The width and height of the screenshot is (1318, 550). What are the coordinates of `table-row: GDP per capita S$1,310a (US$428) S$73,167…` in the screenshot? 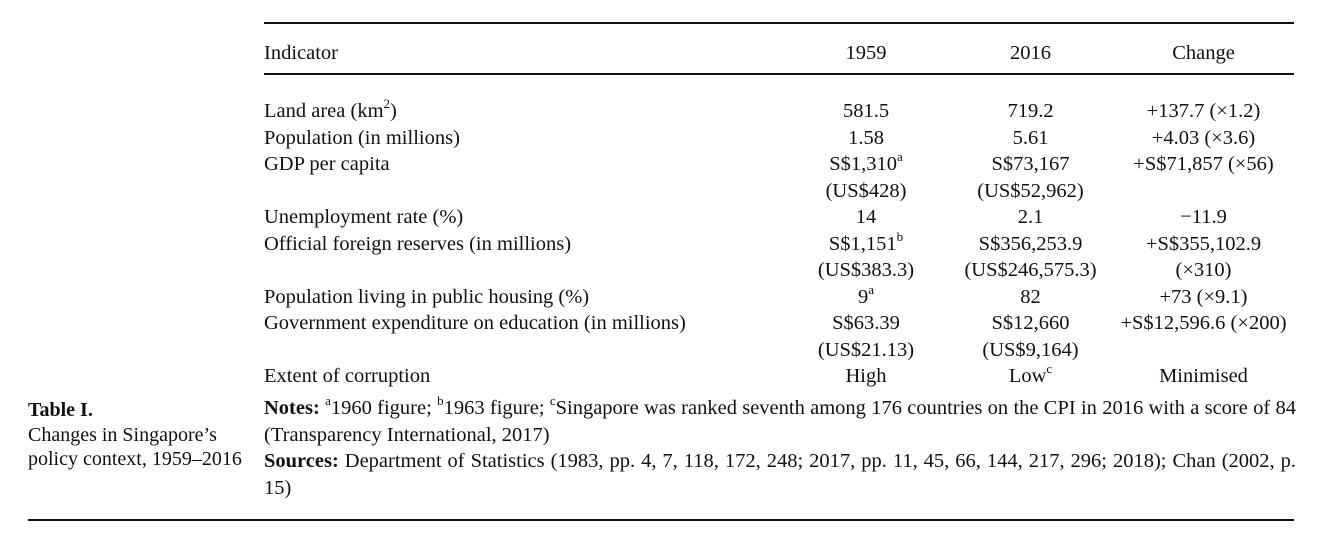 It's located at (779, 176).